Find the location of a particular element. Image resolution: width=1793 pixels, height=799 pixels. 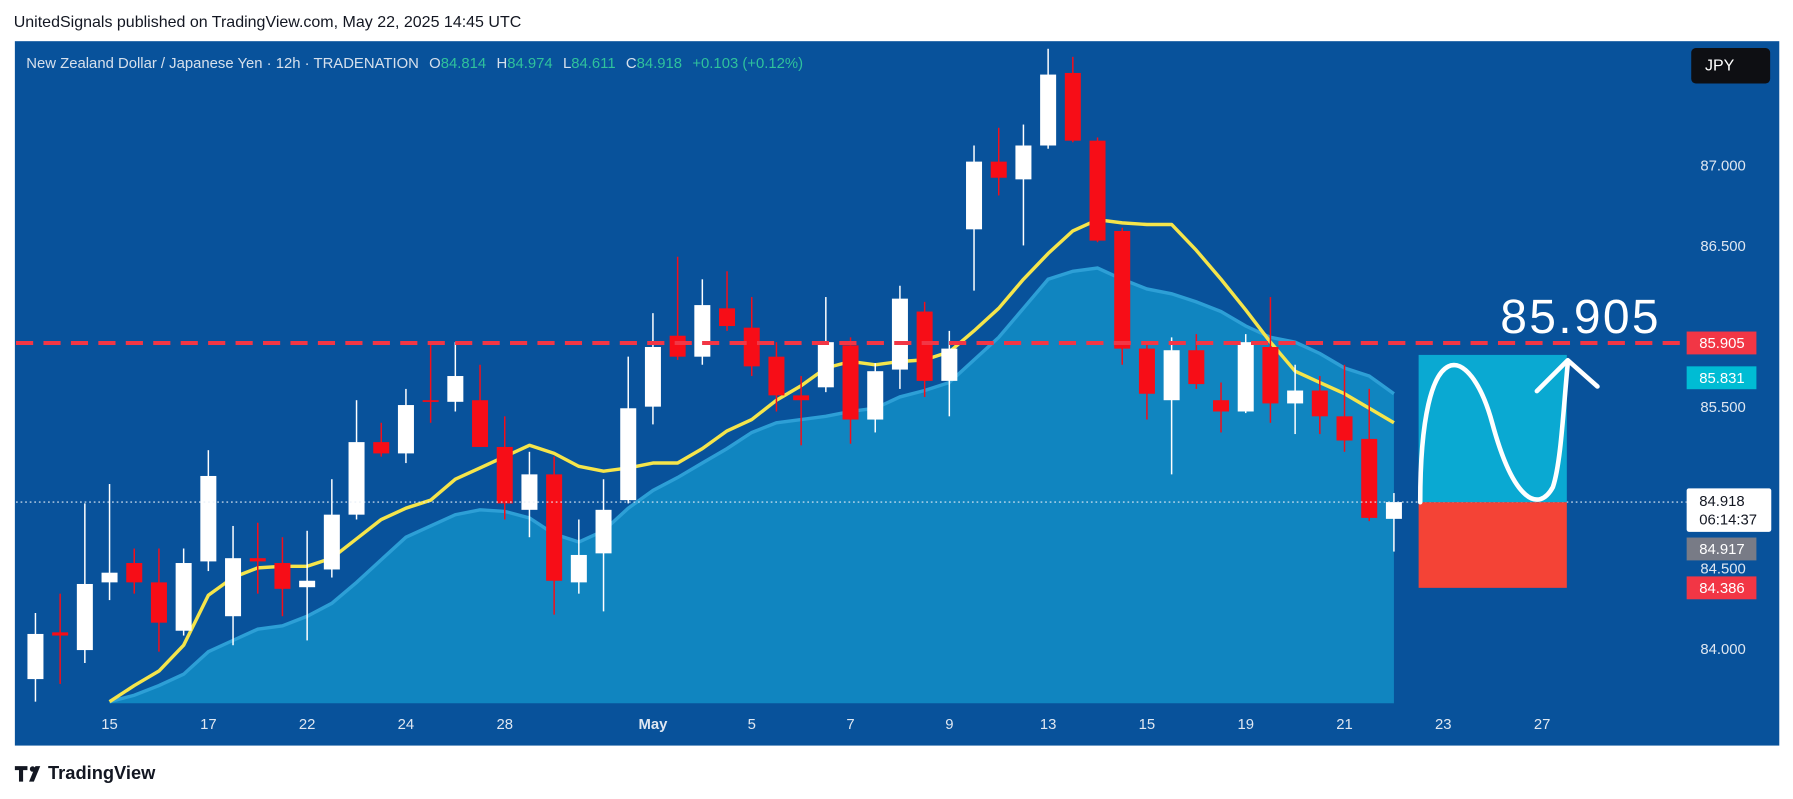

legend-field: O is located at coordinates (435, 64).